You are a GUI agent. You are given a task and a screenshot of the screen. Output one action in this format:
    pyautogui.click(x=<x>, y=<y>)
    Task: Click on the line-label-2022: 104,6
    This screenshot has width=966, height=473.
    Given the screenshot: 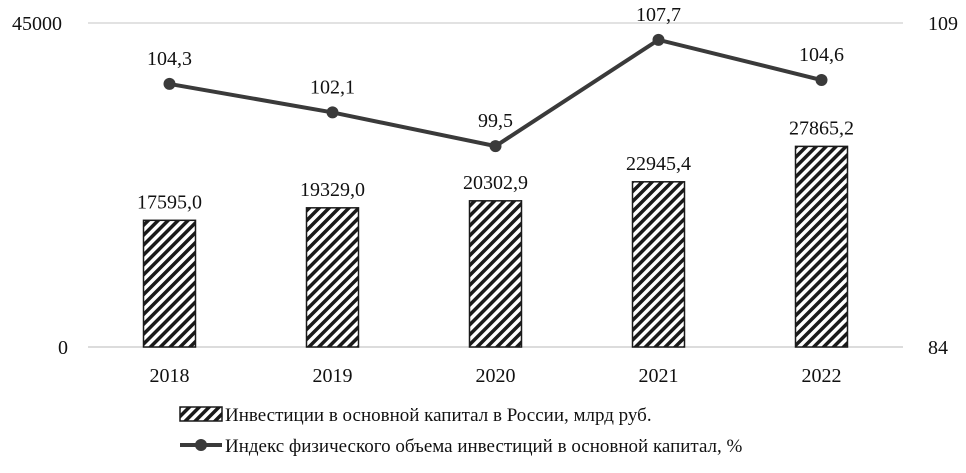 What is the action you would take?
    pyautogui.click(x=821, y=55)
    